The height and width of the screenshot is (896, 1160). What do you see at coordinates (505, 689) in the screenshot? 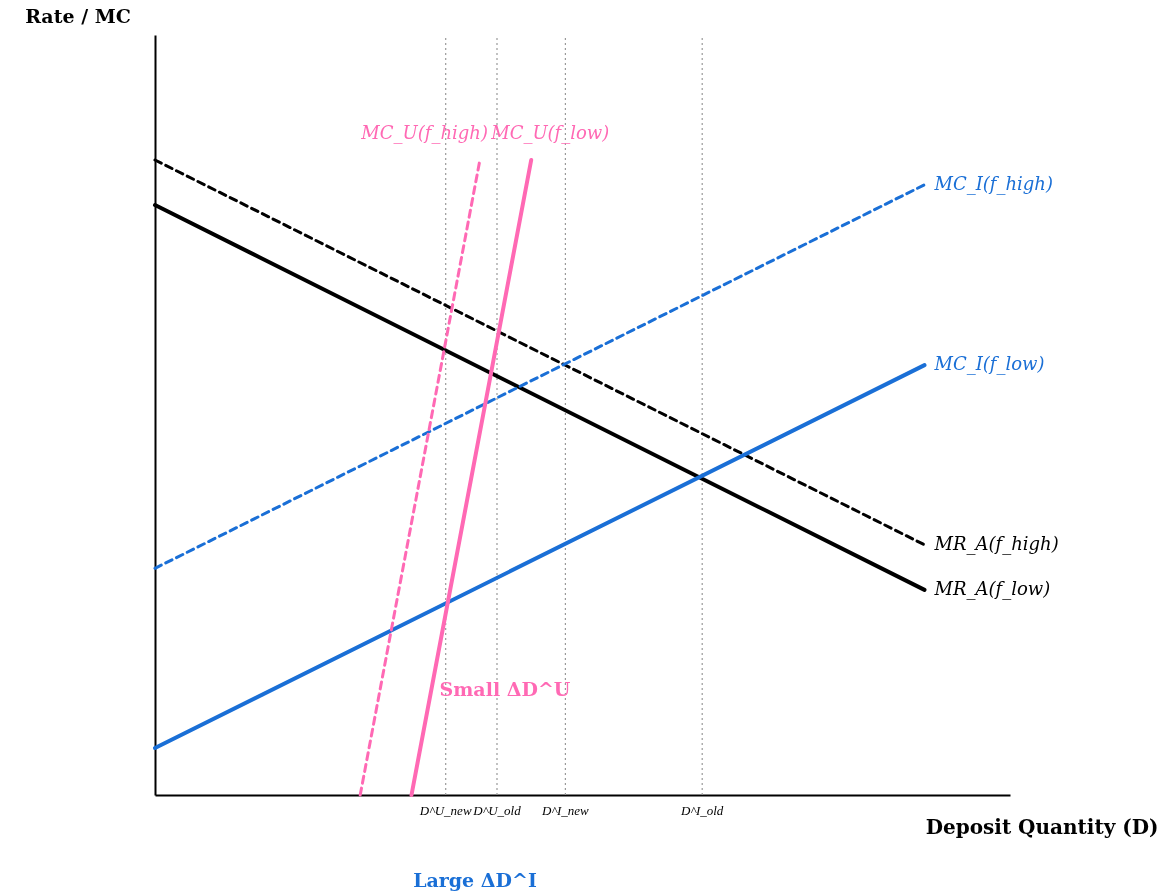
I see `annotation: Small ΔD^U` at bounding box center [505, 689].